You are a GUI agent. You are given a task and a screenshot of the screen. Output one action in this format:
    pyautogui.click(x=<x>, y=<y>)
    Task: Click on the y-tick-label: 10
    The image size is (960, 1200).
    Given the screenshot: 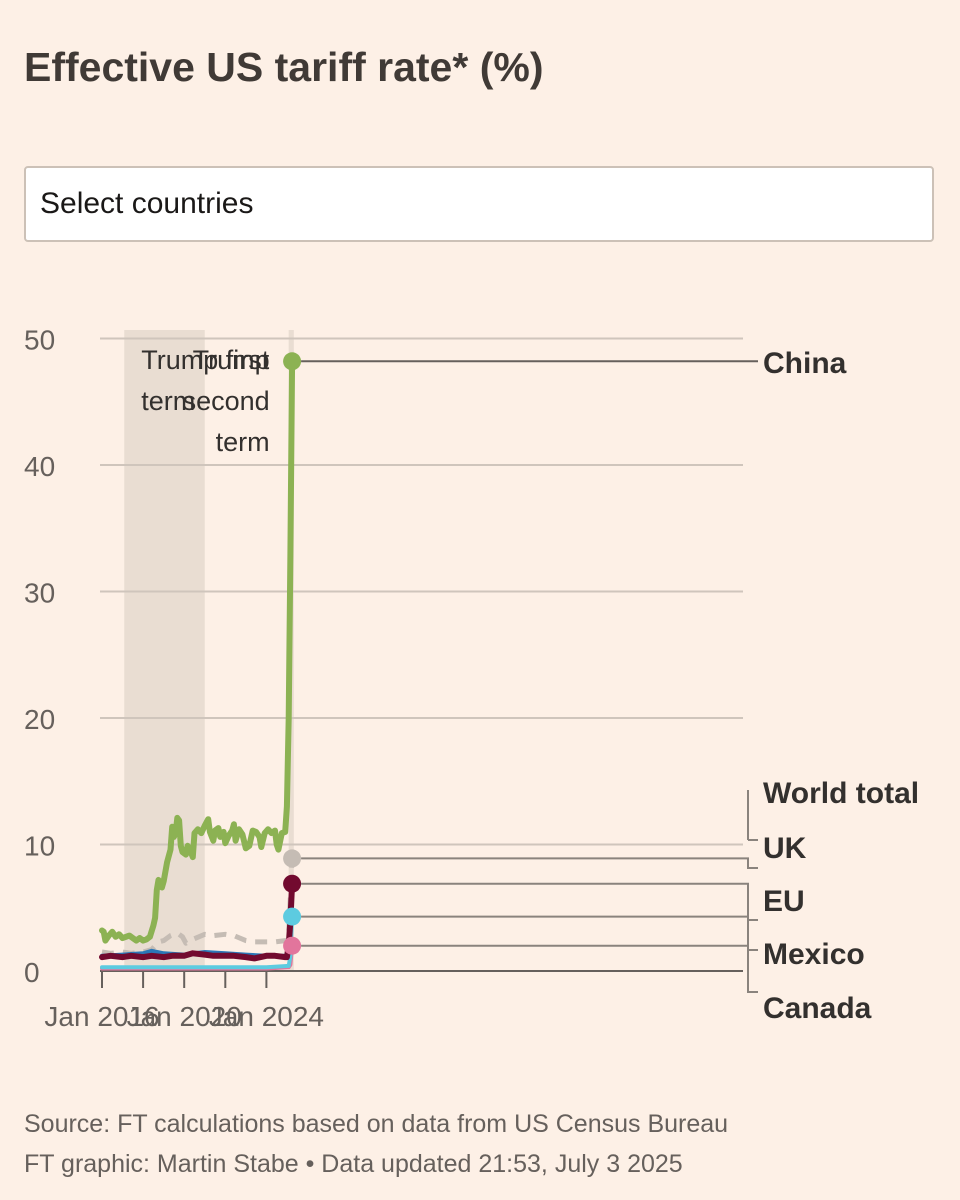 What is the action you would take?
    pyautogui.click(x=39, y=846)
    